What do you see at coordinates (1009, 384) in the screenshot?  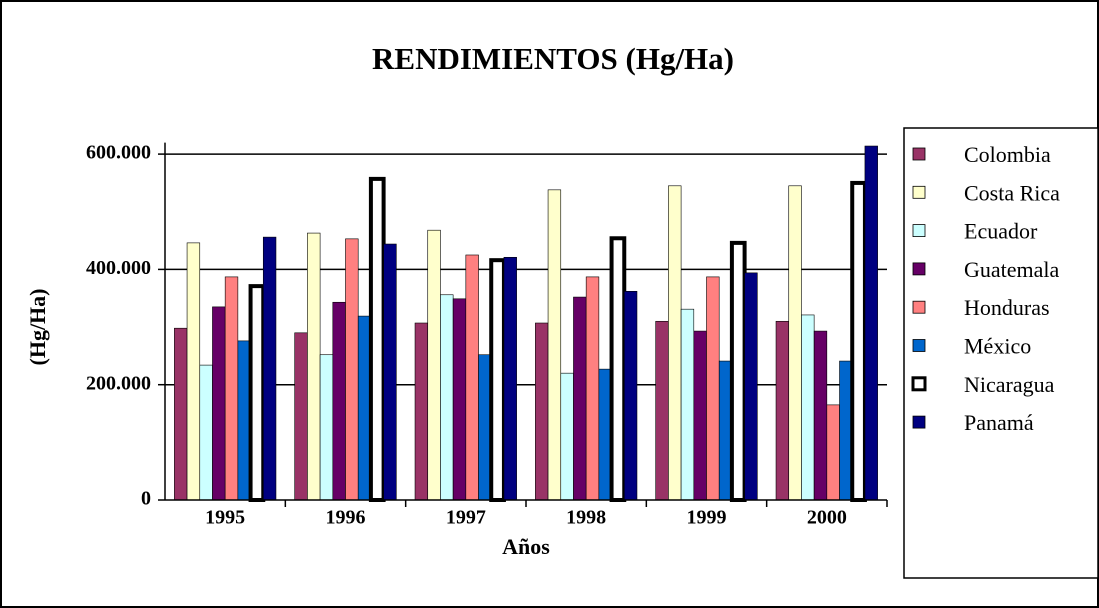 I see `legend-label: Nicaragua` at bounding box center [1009, 384].